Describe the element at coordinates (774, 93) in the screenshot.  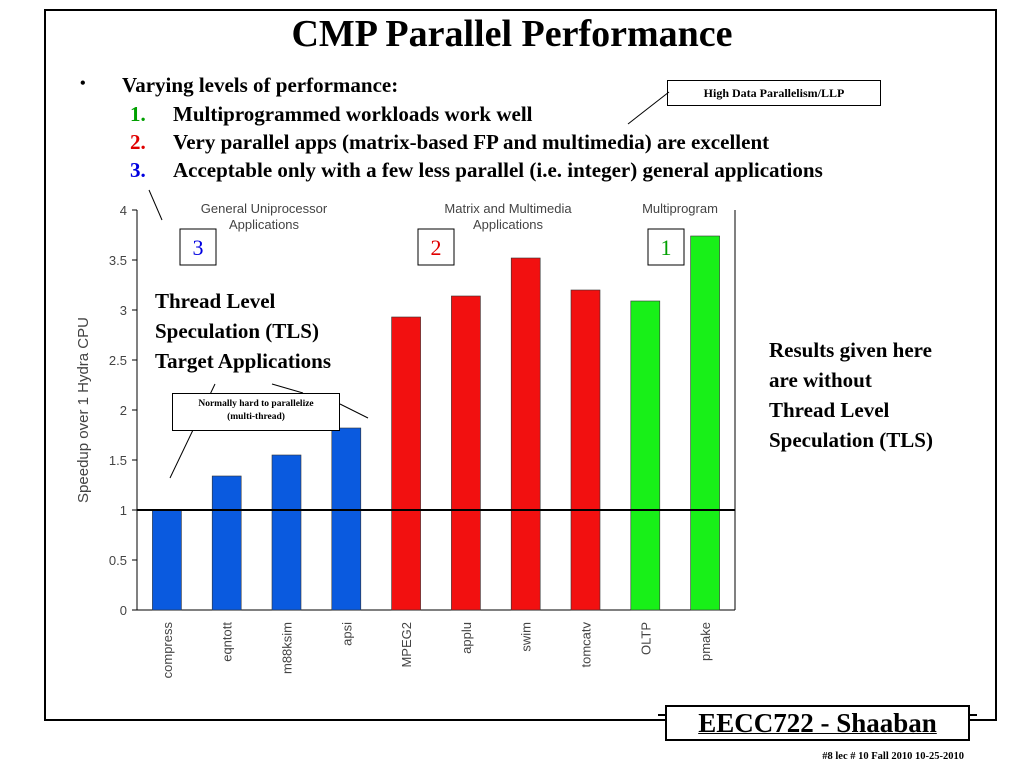
I see `high-data-parallelism-callout: High Data Parallelism/LLP` at that location.